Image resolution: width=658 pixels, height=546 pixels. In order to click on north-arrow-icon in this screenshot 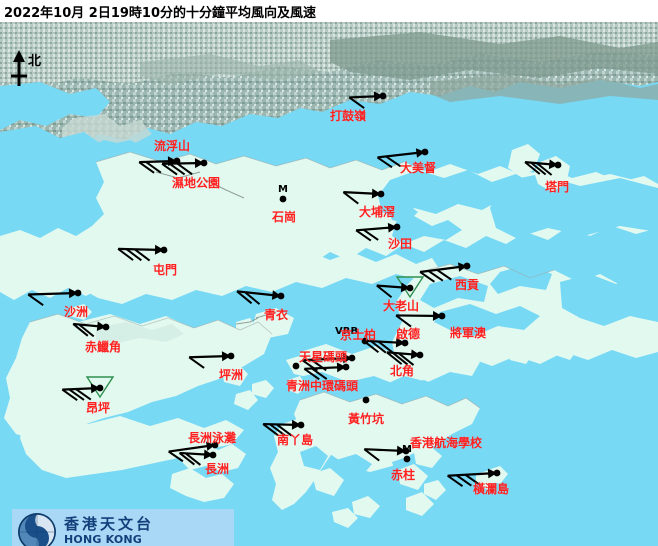, I will do `click(19, 68)`.